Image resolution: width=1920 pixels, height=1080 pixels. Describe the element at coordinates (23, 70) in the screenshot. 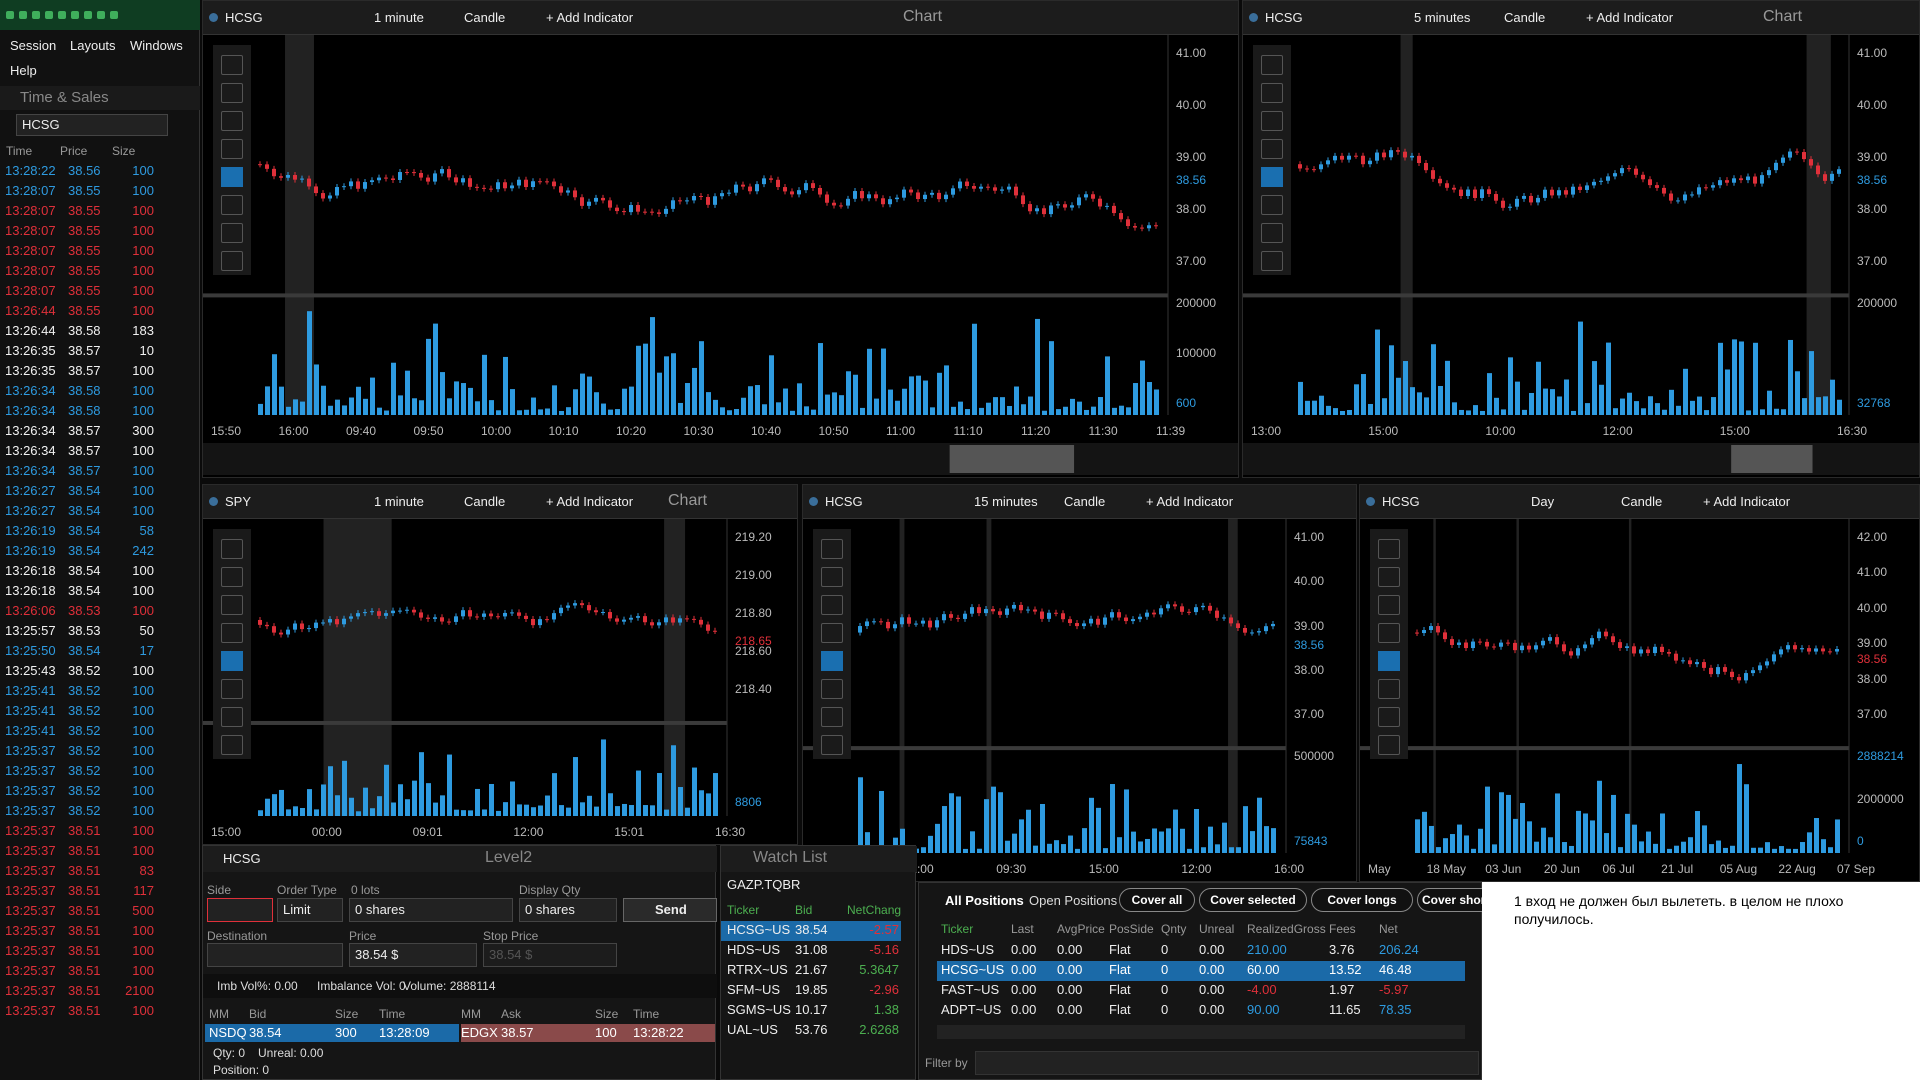

I see `menu-item: Help` at that location.